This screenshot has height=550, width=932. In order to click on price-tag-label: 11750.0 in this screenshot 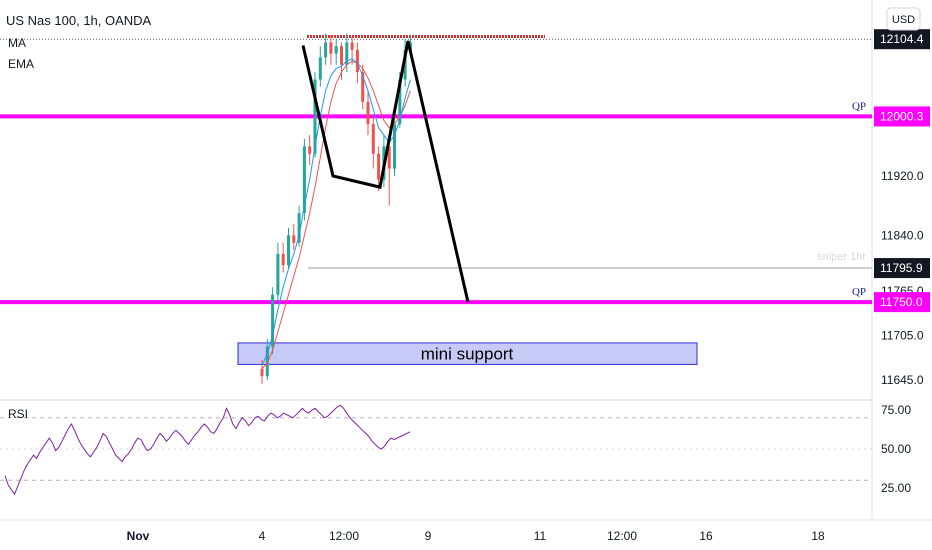, I will do `click(901, 302)`.